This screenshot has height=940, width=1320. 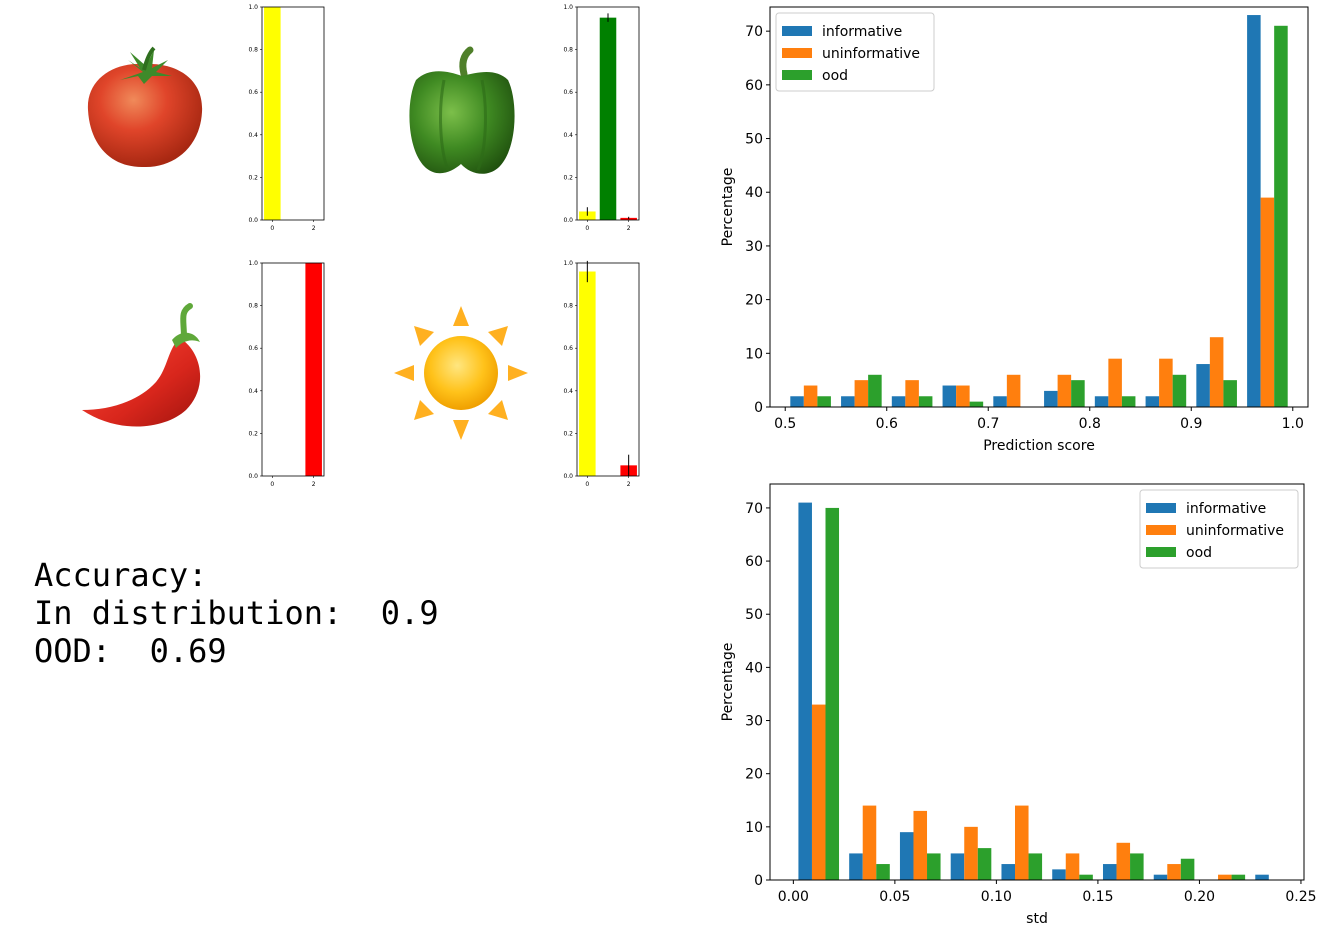 I want to click on x-tick-label: 0.9, so click(x=1191, y=424).